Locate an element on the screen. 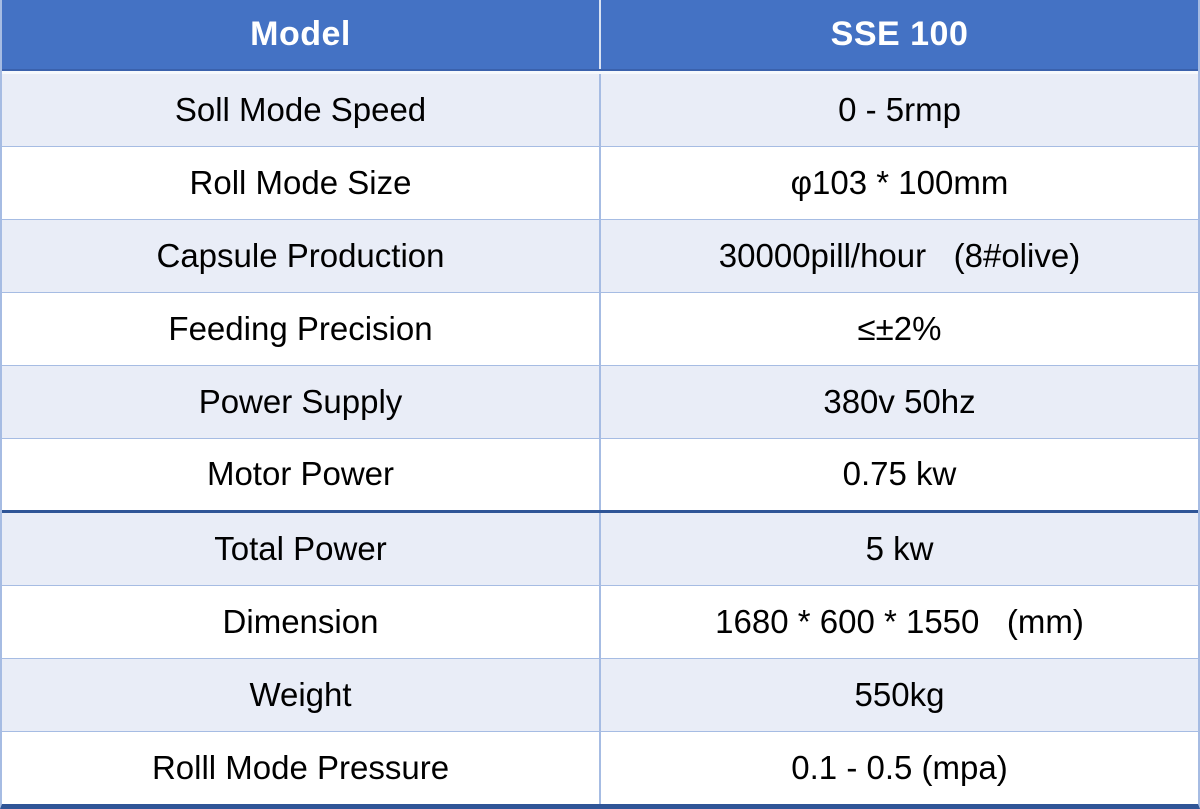 Image resolution: width=1200 pixels, height=809 pixels. table-row: Power Supply 380v 50hz is located at coordinates (600, 401).